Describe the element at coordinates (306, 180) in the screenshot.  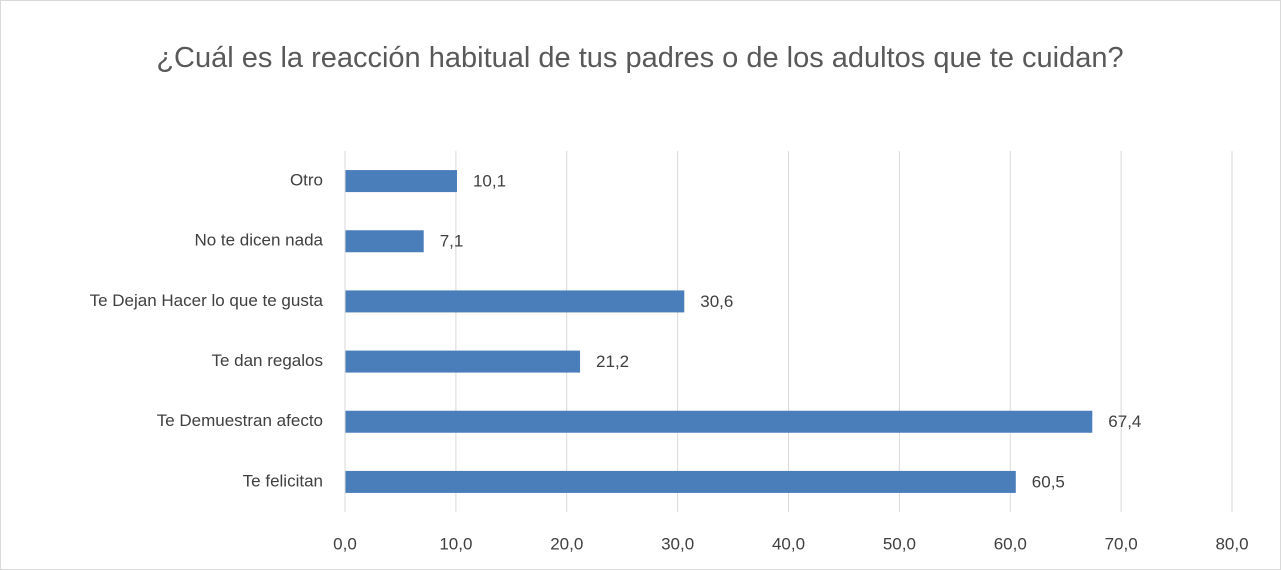
I see `y-tick-label: Otro` at that location.